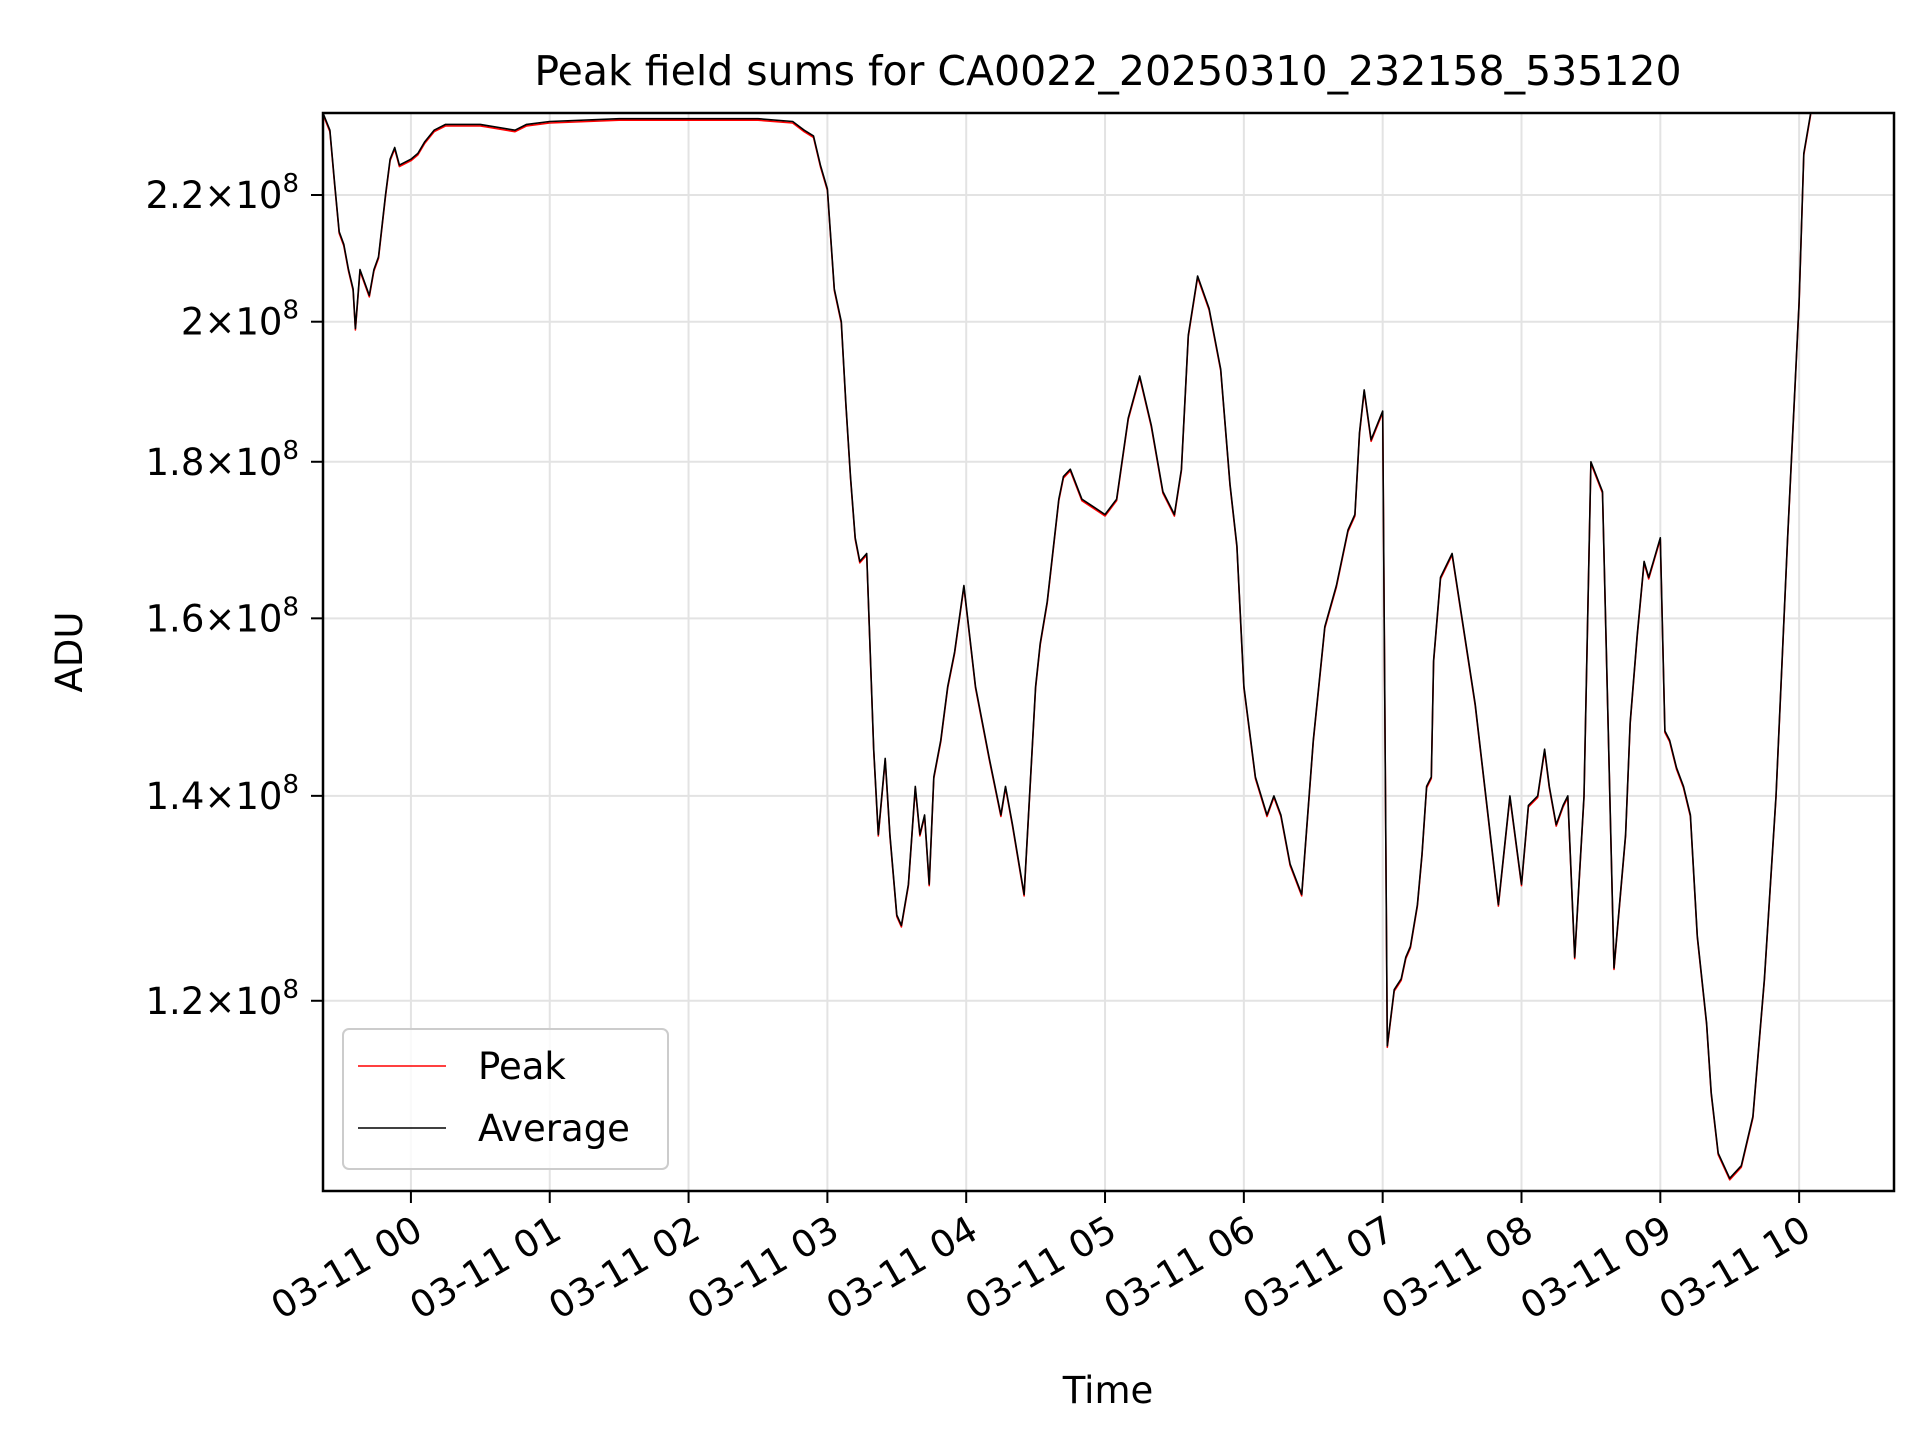  I want to click on y-tick-label: 2×108, so click(240, 320).